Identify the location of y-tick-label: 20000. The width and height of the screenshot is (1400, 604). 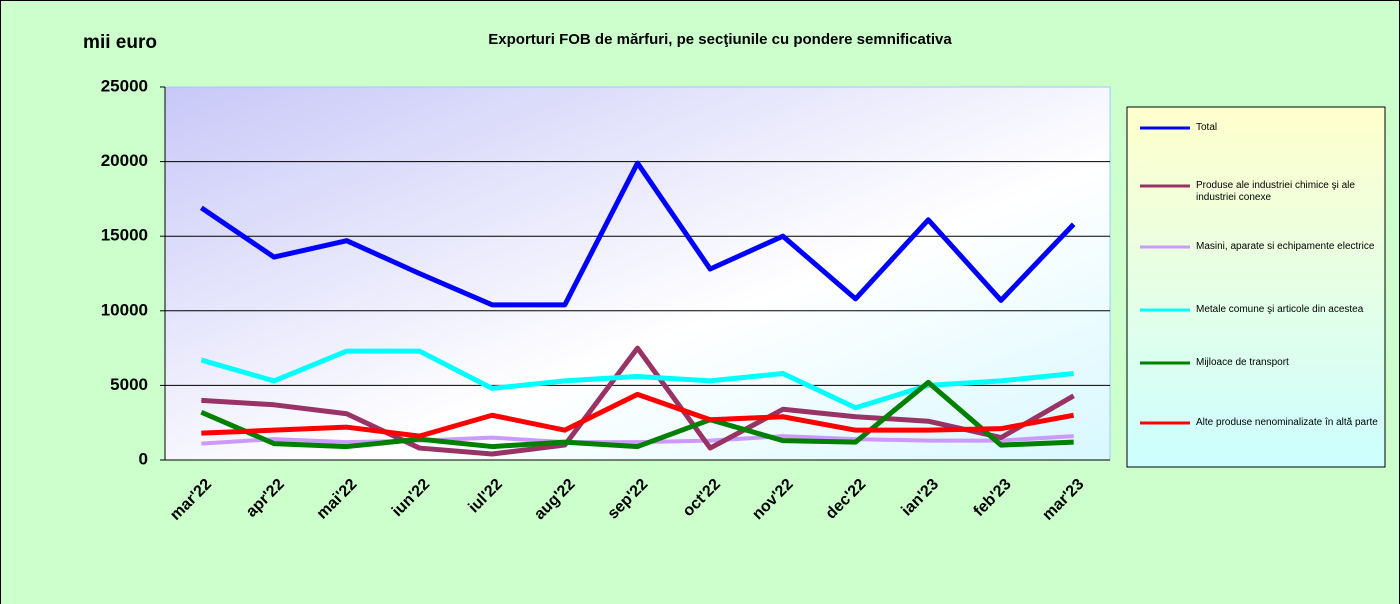
(124, 160).